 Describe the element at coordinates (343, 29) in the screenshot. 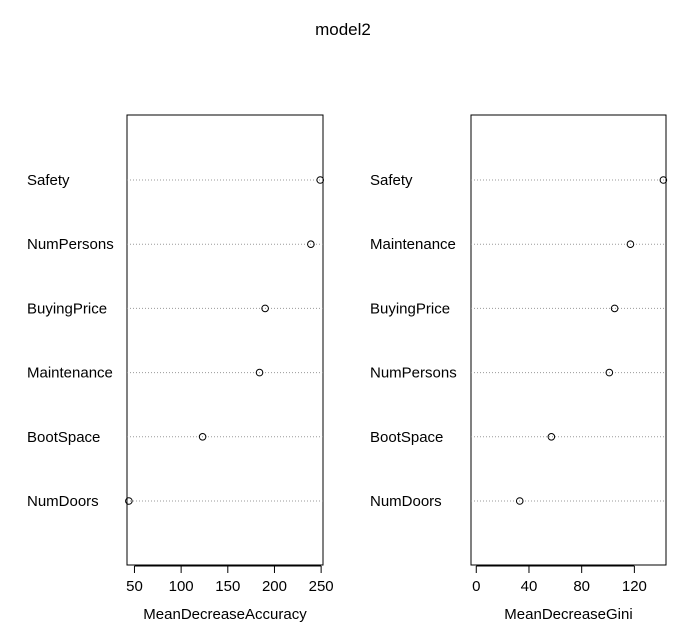

I see `chart-title: model2` at that location.